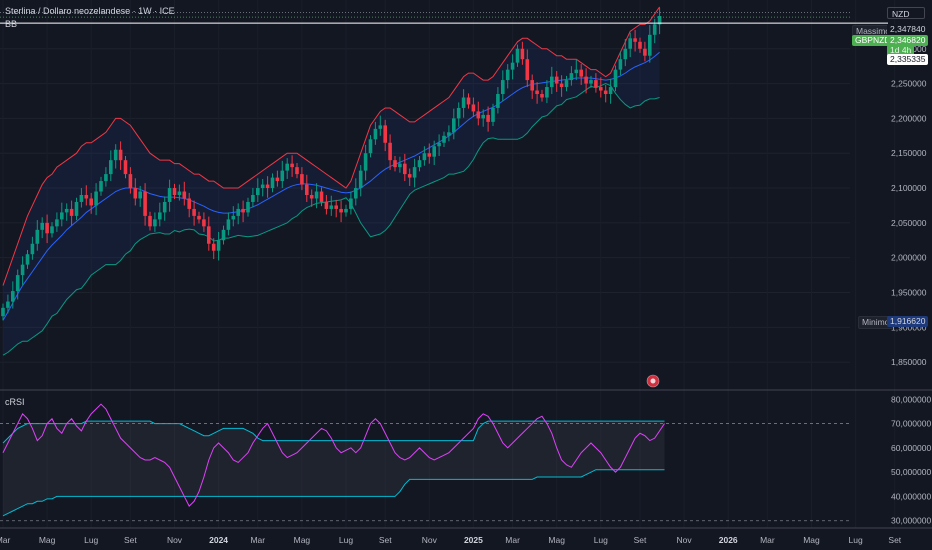 The width and height of the screenshot is (932, 550). I want to click on crsi-band-fill, so click(334, 468).